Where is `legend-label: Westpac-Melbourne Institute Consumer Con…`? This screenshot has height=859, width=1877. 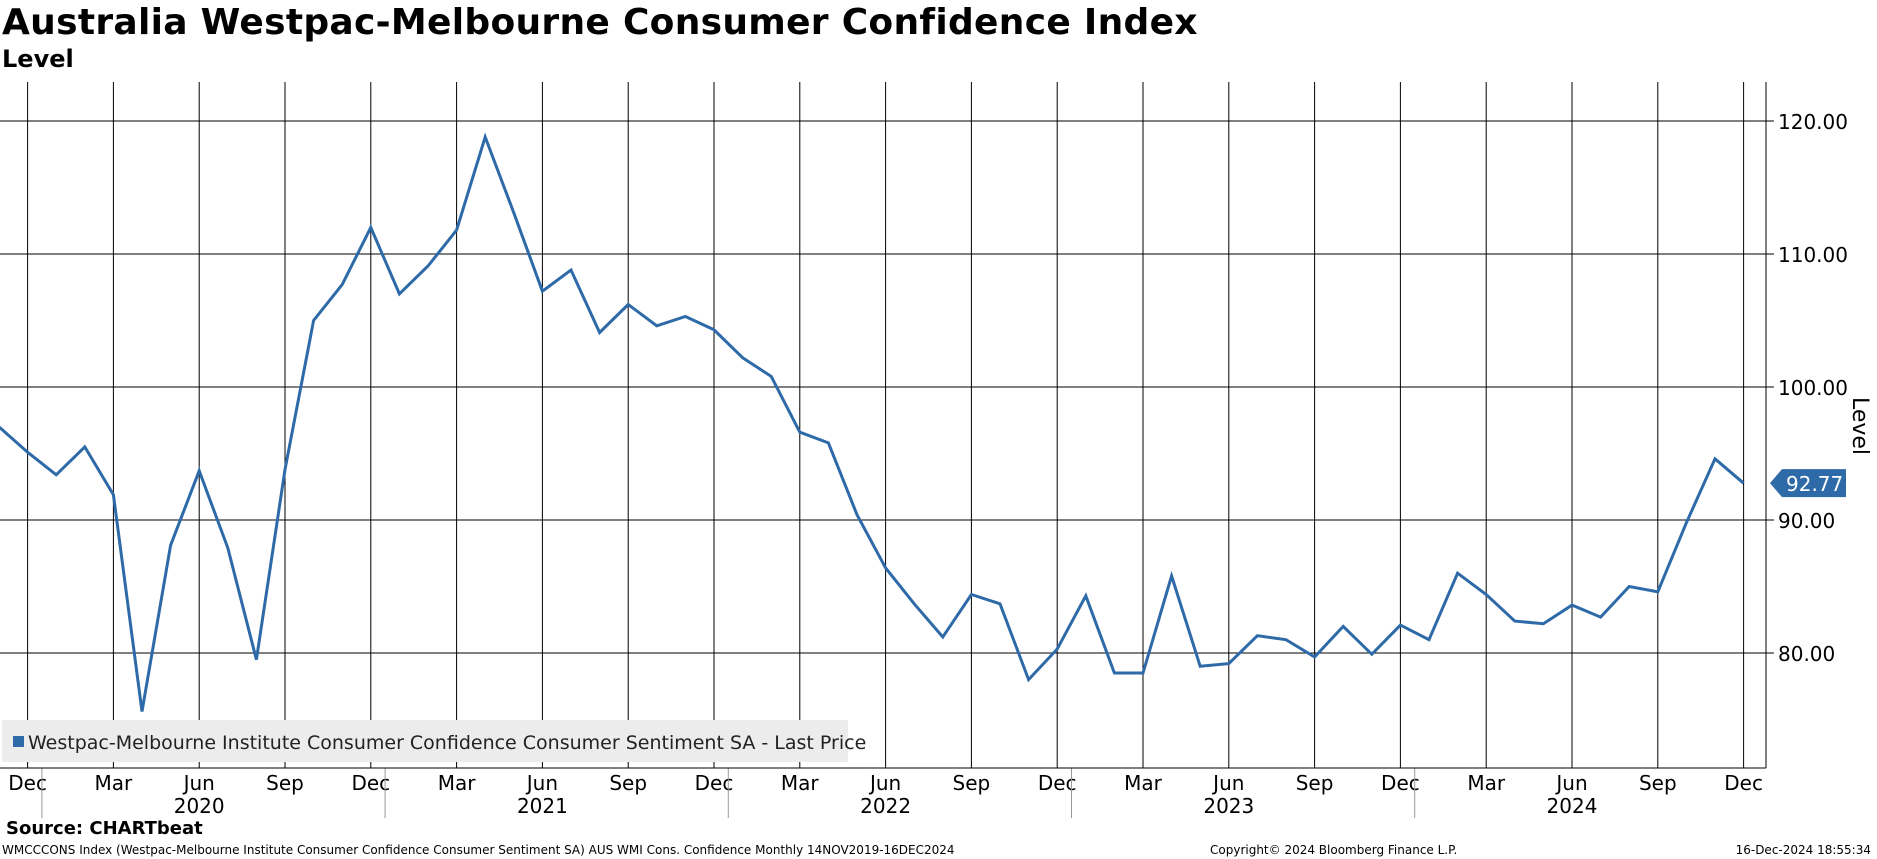 legend-label: Westpac-Melbourne Institute Consumer Con… is located at coordinates (447, 743).